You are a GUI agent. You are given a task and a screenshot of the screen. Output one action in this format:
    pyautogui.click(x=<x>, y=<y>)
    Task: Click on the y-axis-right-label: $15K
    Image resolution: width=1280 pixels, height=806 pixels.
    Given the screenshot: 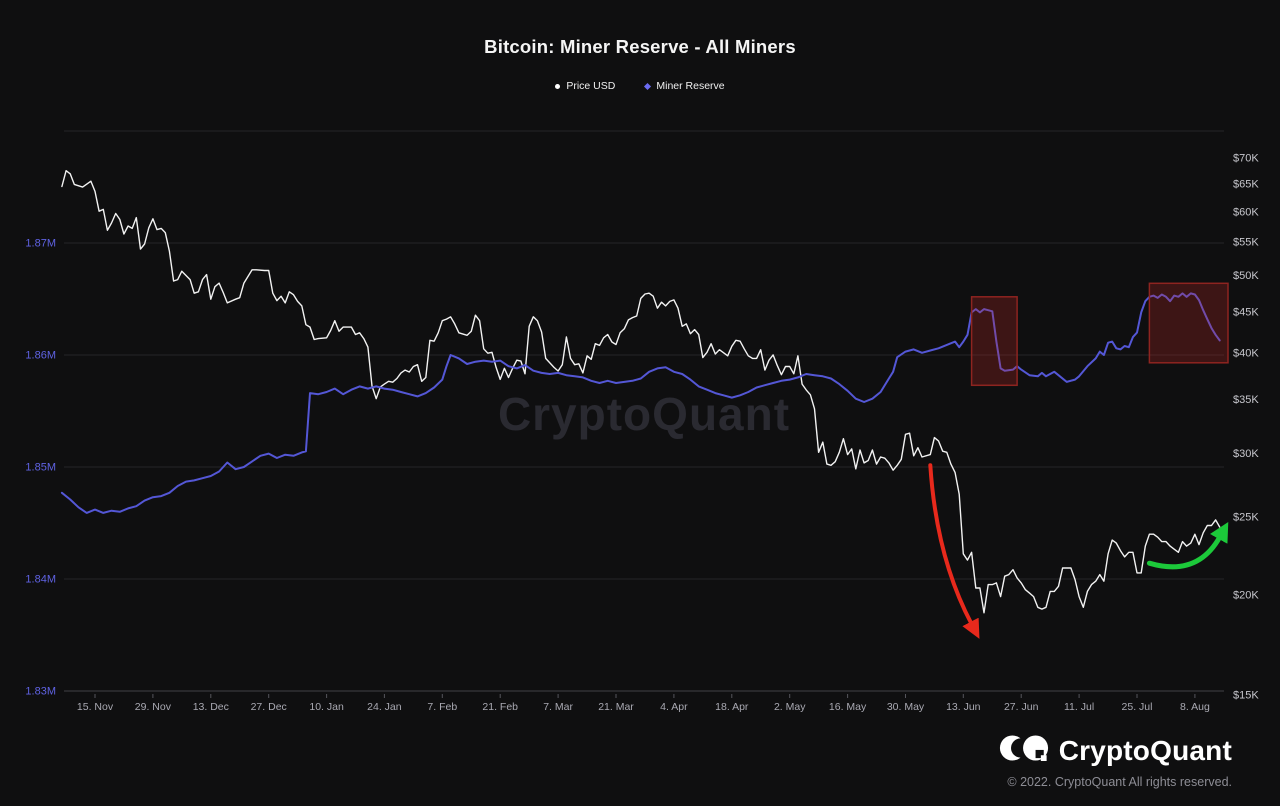 What is the action you would take?
    pyautogui.click(x=1246, y=696)
    